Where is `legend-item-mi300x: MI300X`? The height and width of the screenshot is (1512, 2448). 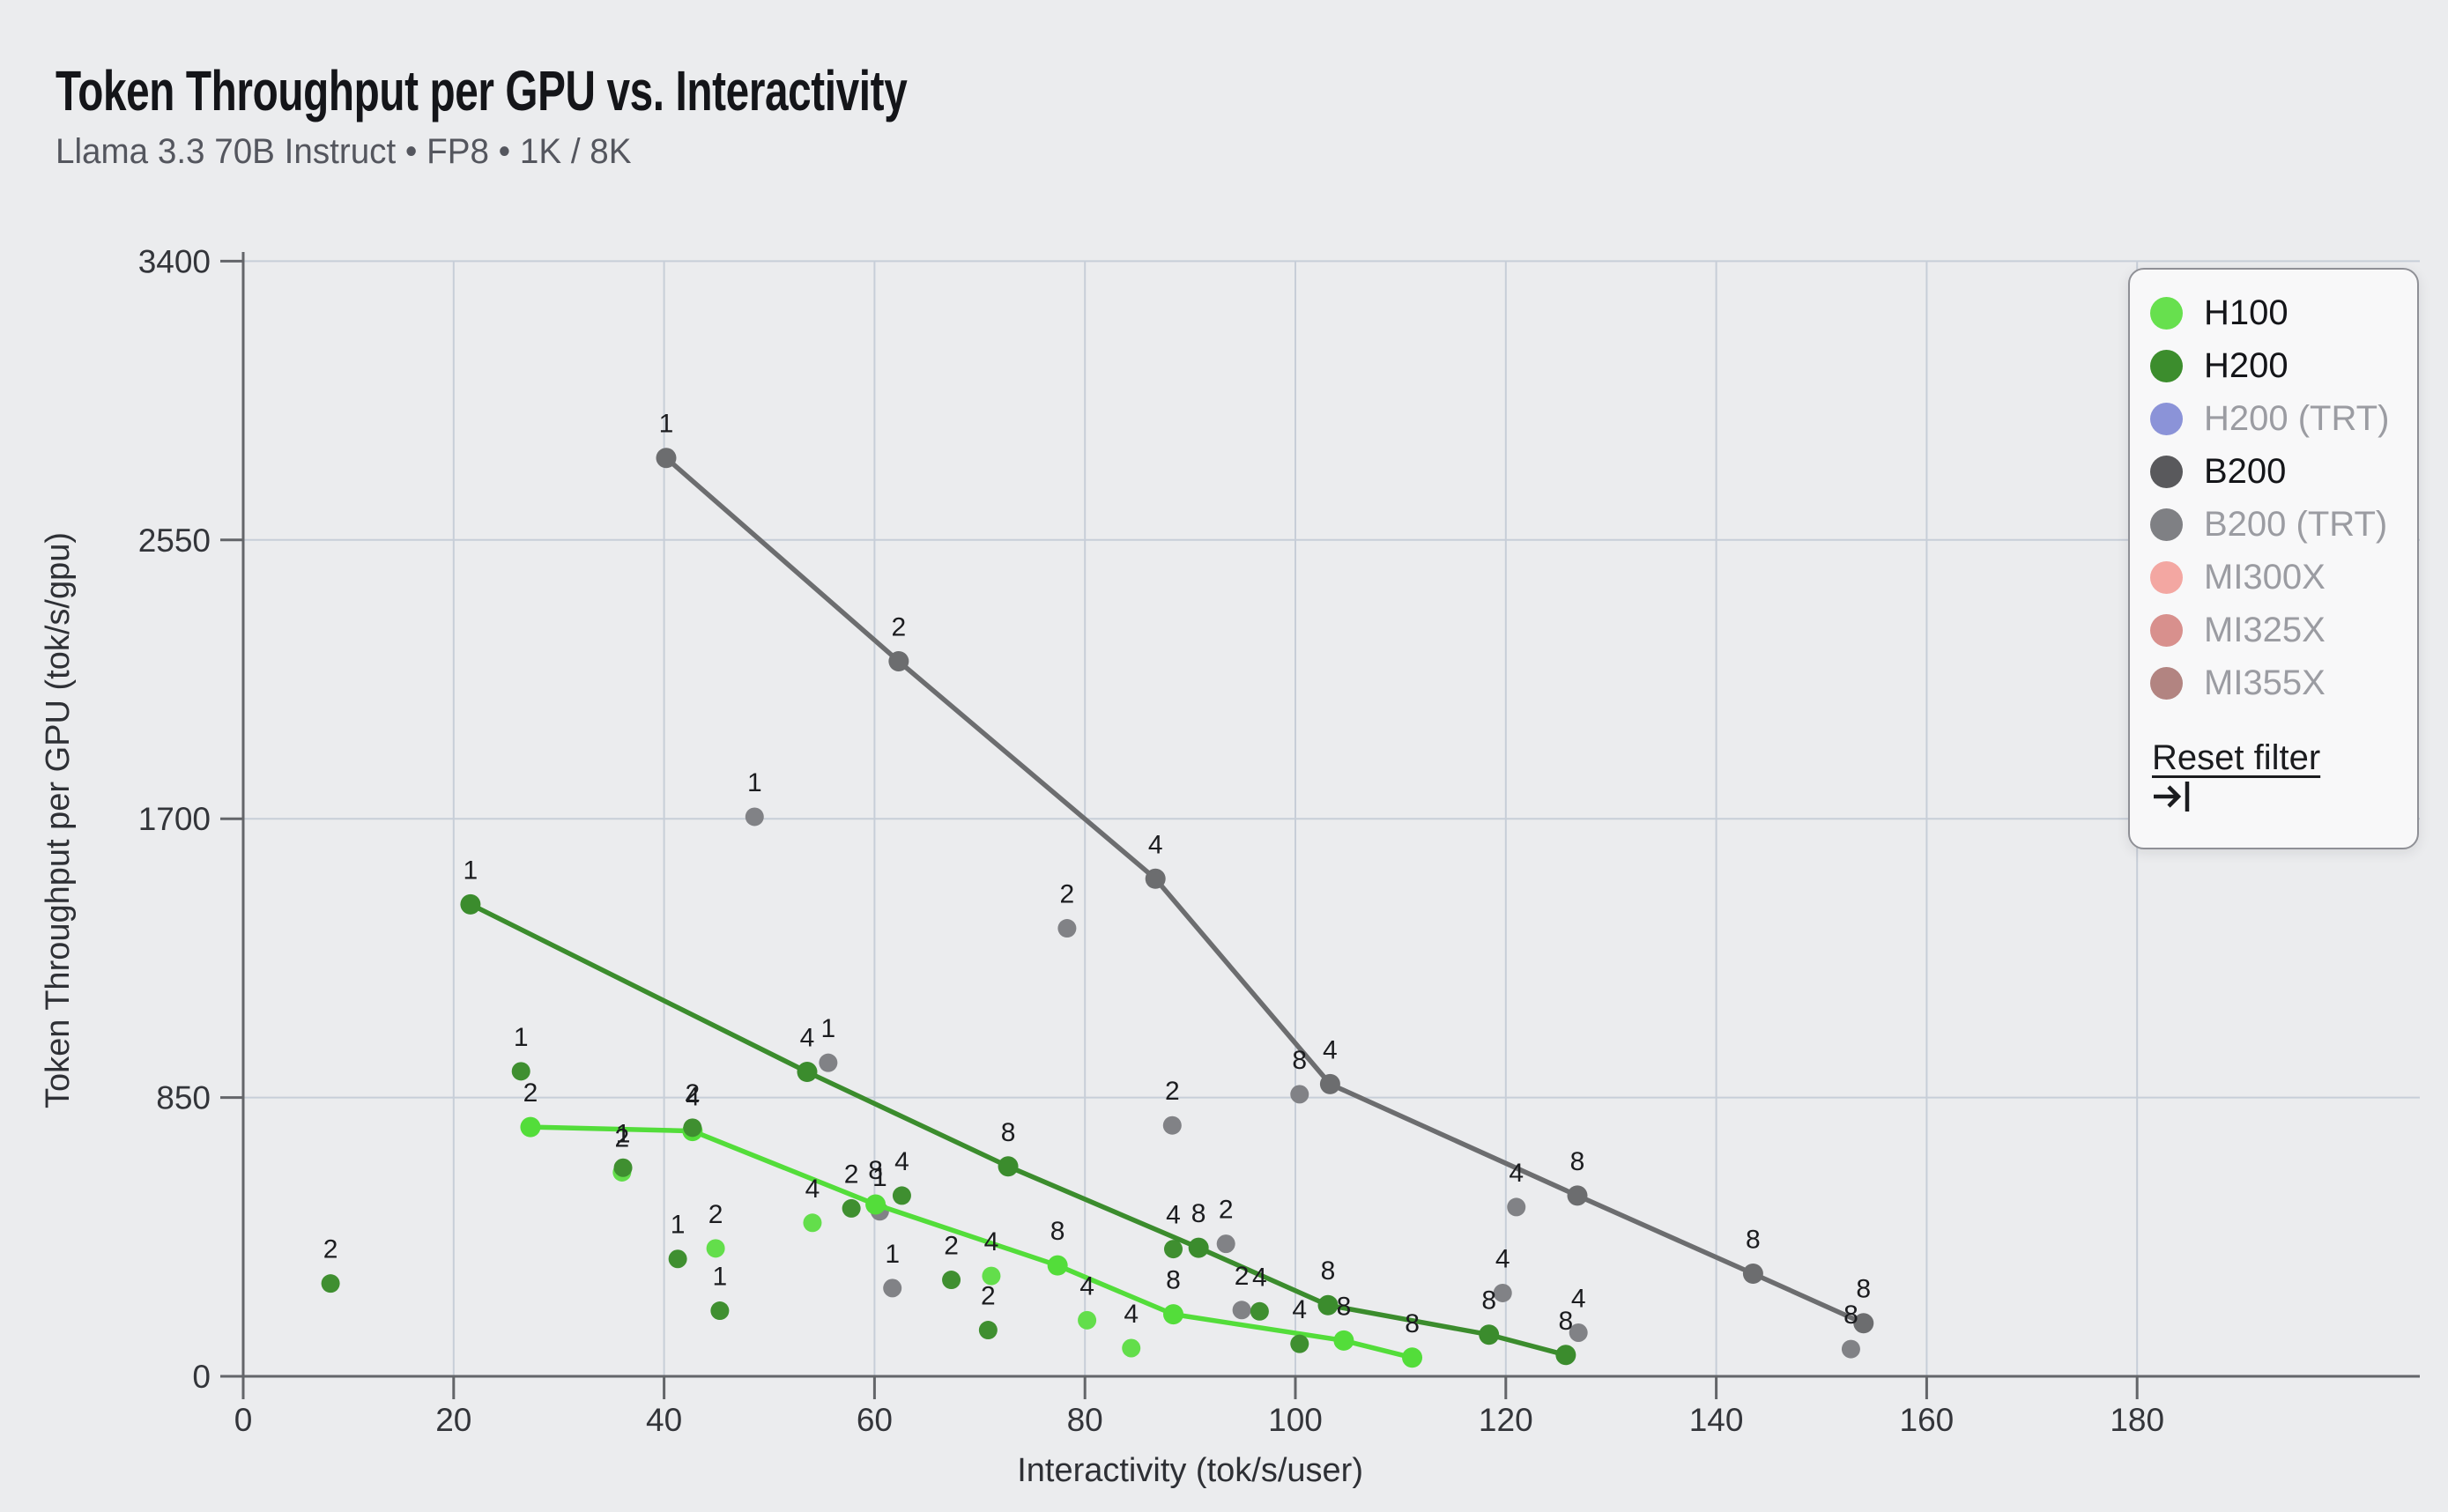 legend-item-mi300x: MI300X is located at coordinates (2273, 577).